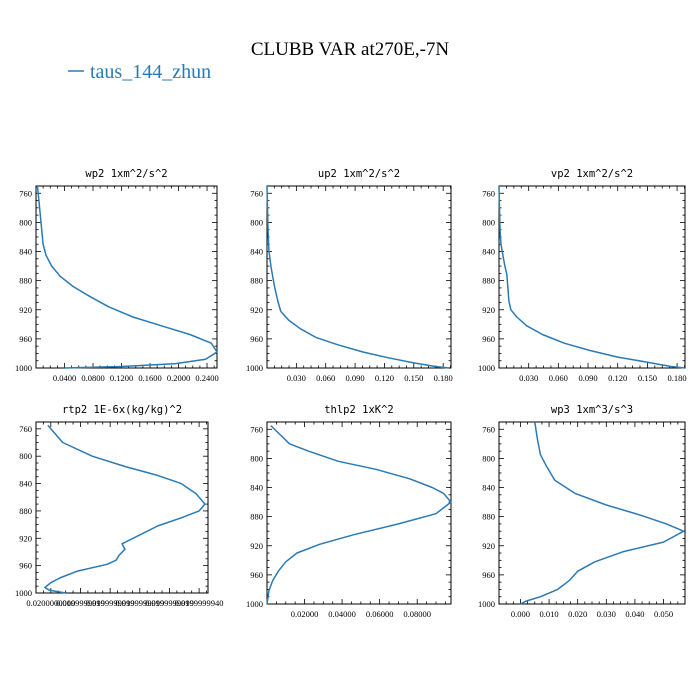 Image resolution: width=700 pixels, height=700 pixels. What do you see at coordinates (342, 614) in the screenshot?
I see `x-tick-label: 0.04000` at bounding box center [342, 614].